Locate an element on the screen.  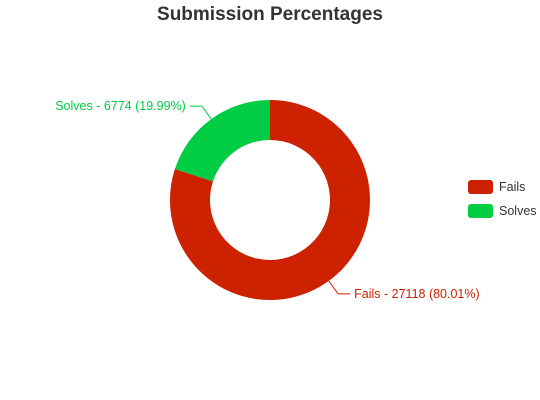
callout-label-solves: Solves - 6774 (19.99%) is located at coordinates (120, 106).